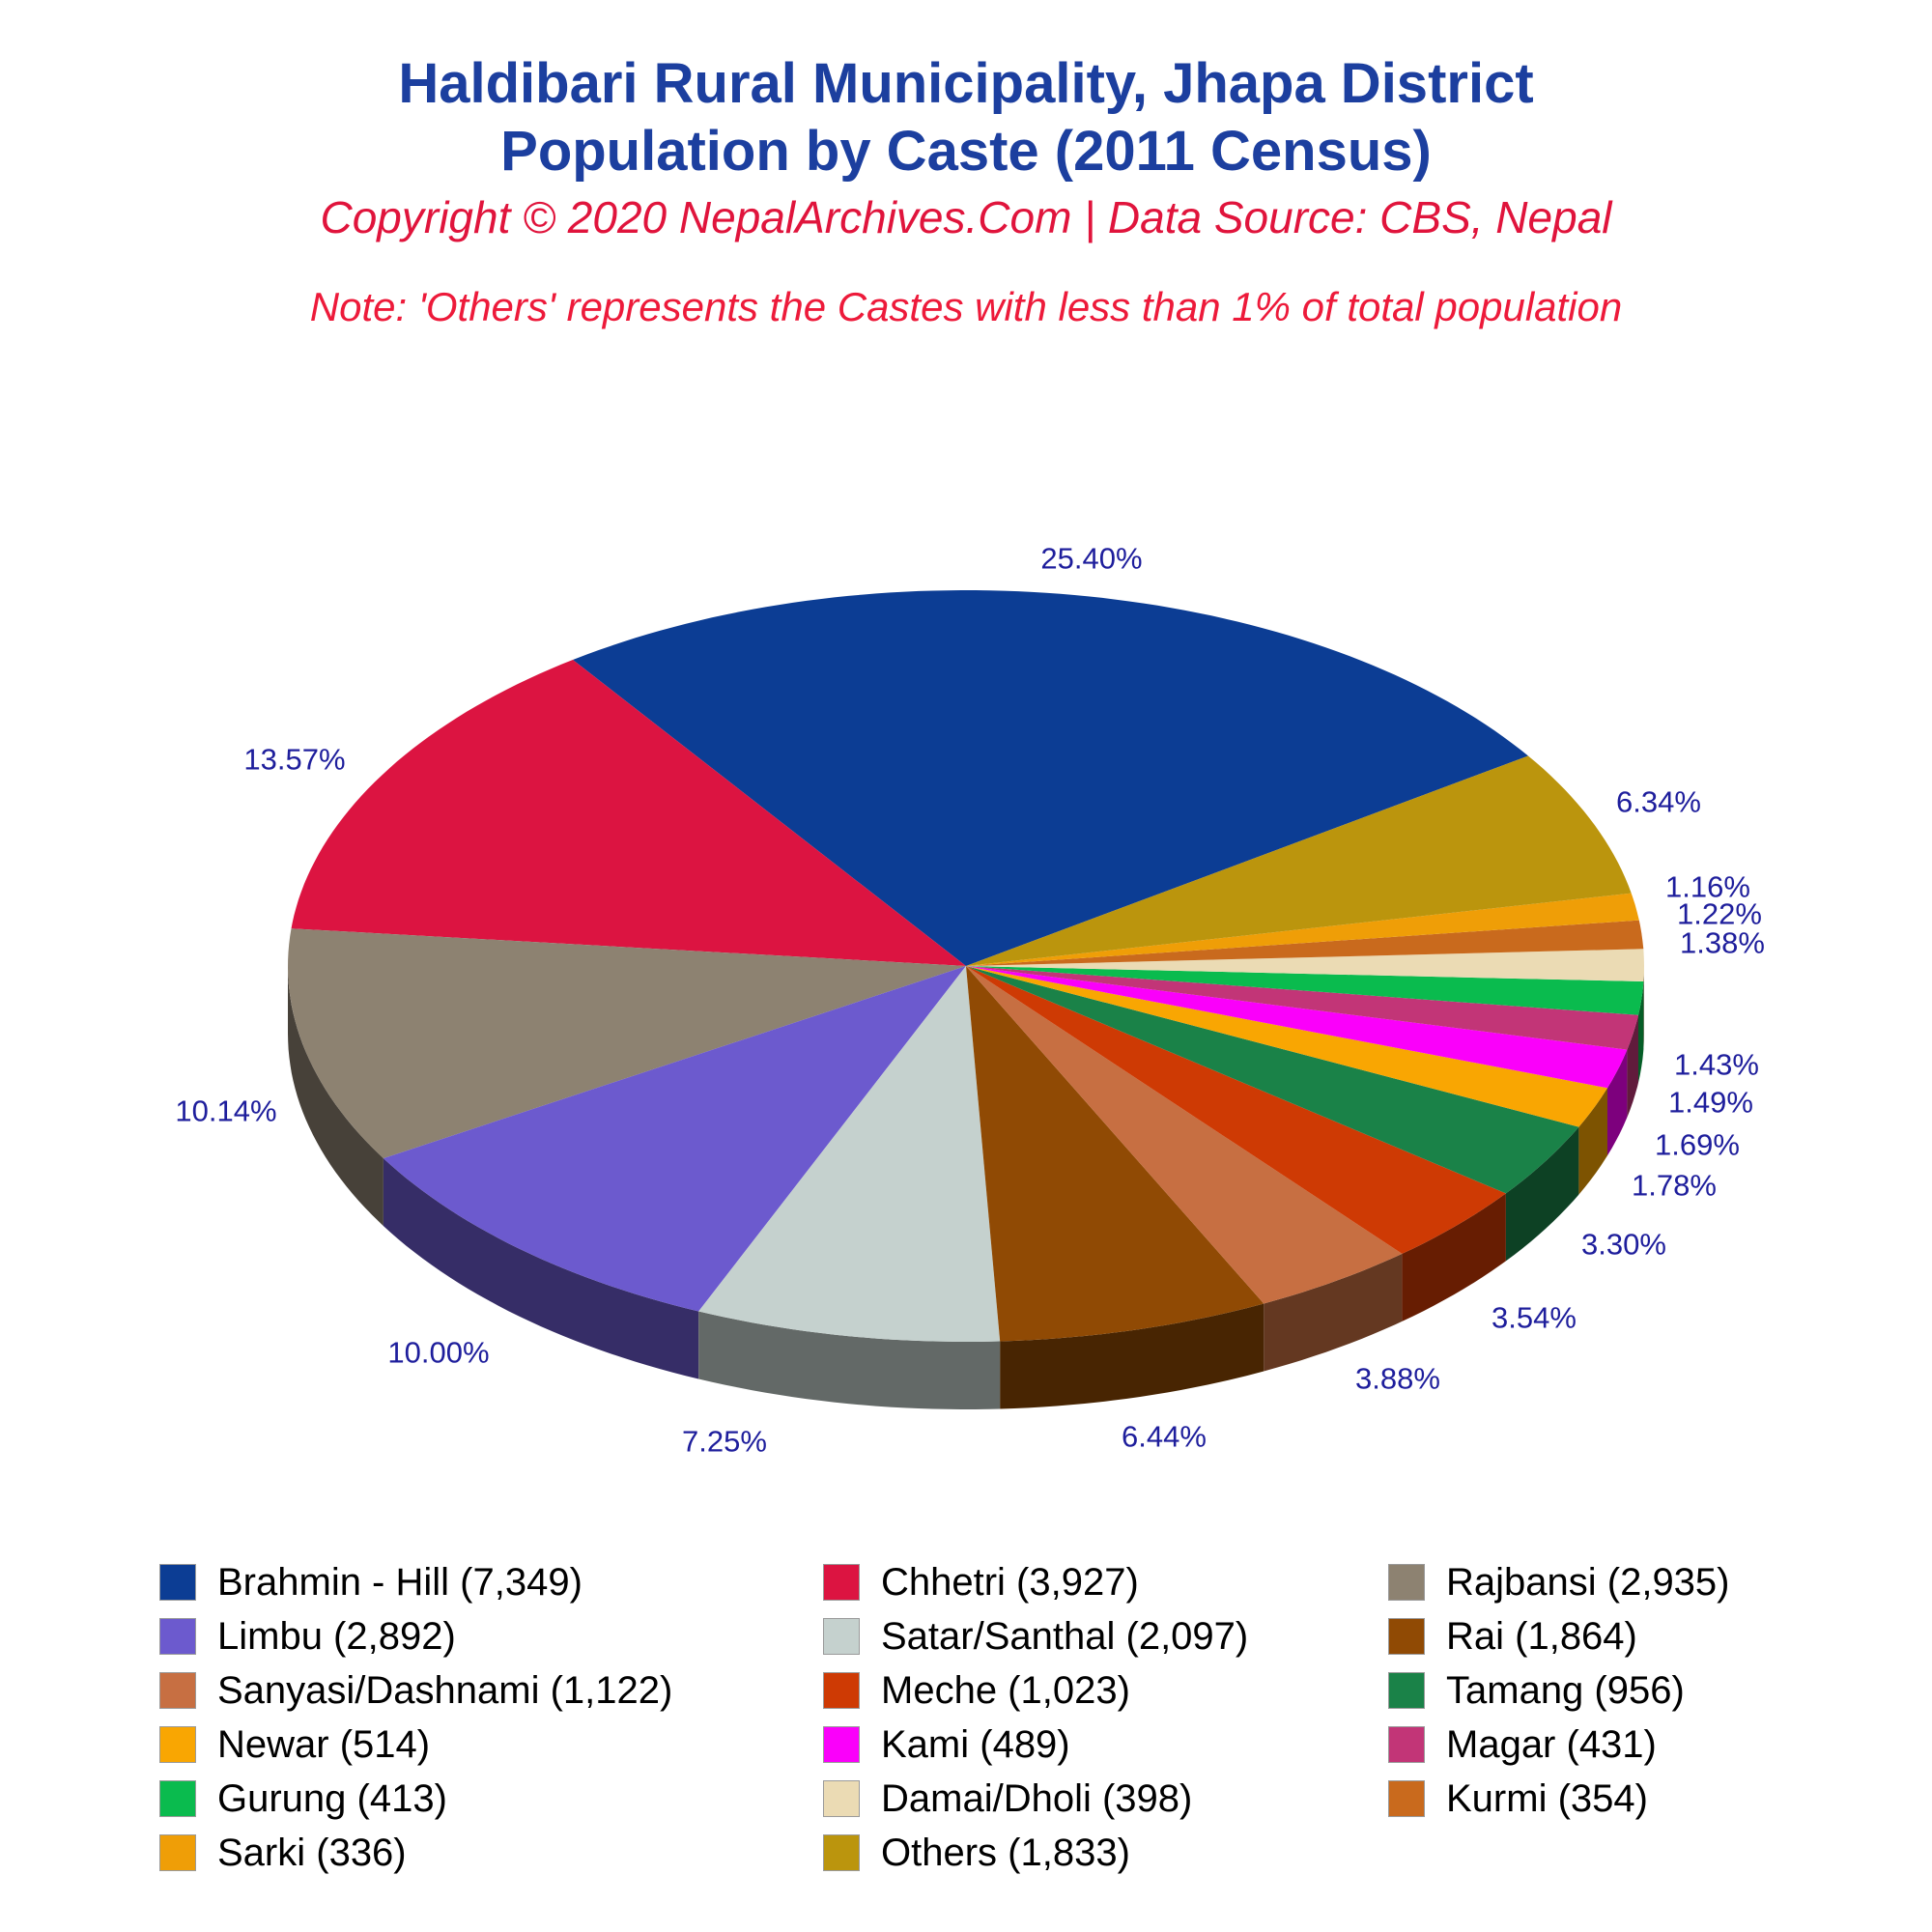  Describe the element at coordinates (336, 1636) in the screenshot. I see `legend-label: Limbu (2,892)` at that location.